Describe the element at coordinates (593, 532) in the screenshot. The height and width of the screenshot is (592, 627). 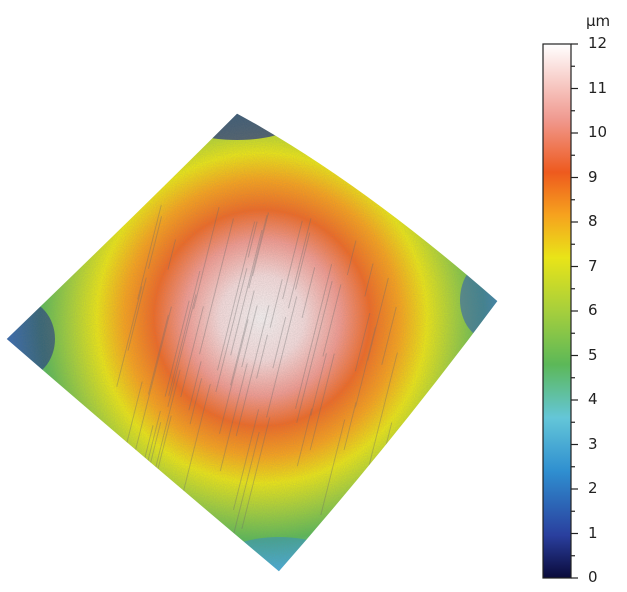
I see `colorbar-tick-label: 1` at that location.